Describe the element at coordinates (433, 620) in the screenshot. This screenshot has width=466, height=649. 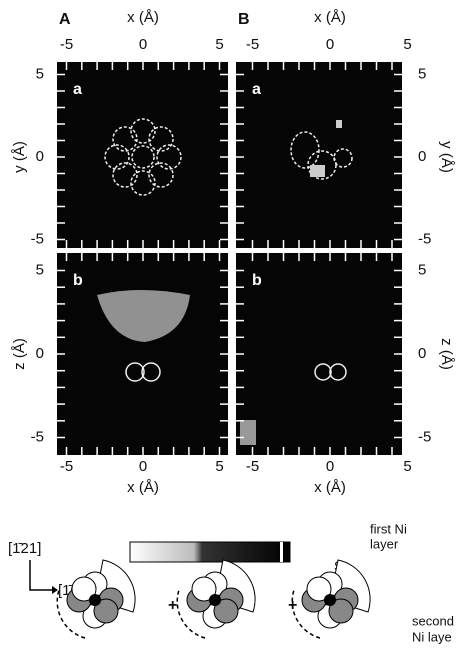
I see `layer-label: second` at that location.